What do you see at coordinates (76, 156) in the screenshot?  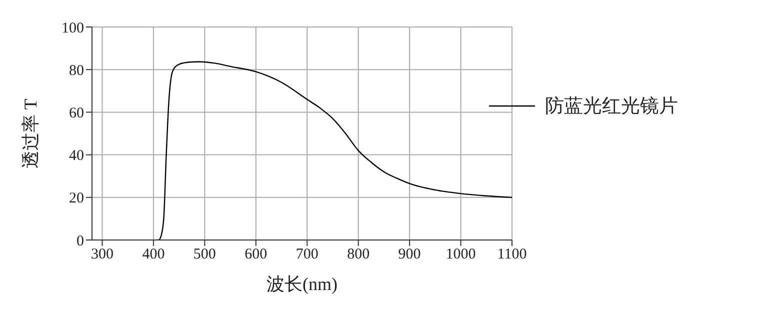 I see `y-tick-label: 40` at bounding box center [76, 156].